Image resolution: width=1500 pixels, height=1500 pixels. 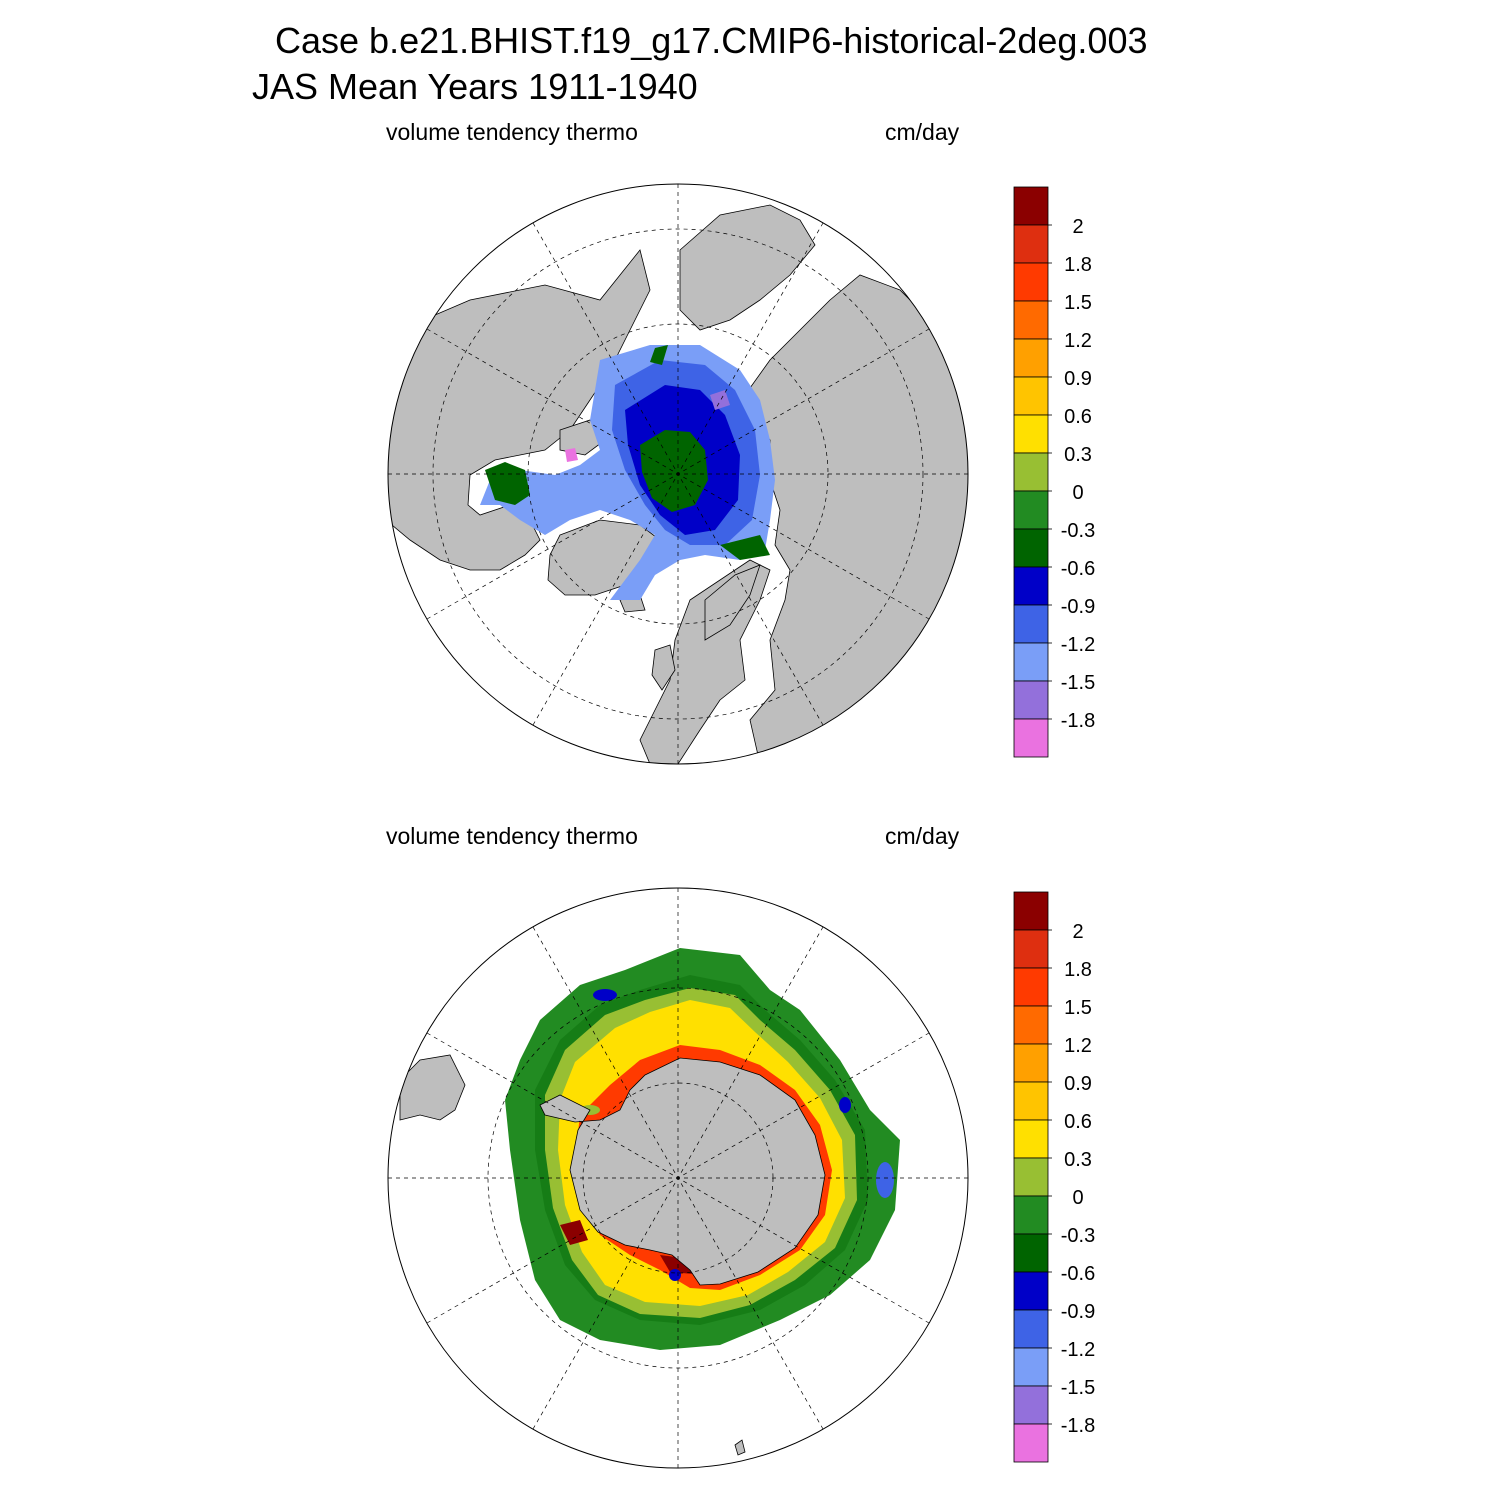 I want to click on arctic-colorbar-tick-label: -1.8, so click(x=1078, y=721).